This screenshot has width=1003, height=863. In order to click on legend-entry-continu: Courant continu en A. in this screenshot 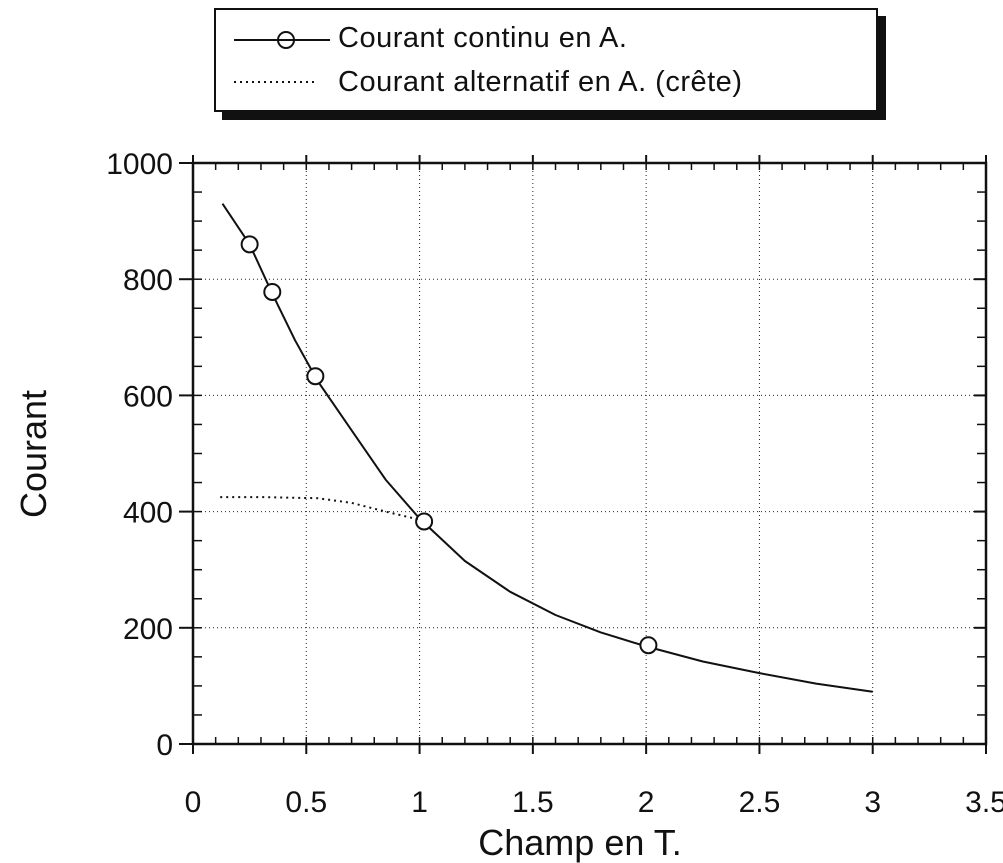, I will do `click(546, 38)`.